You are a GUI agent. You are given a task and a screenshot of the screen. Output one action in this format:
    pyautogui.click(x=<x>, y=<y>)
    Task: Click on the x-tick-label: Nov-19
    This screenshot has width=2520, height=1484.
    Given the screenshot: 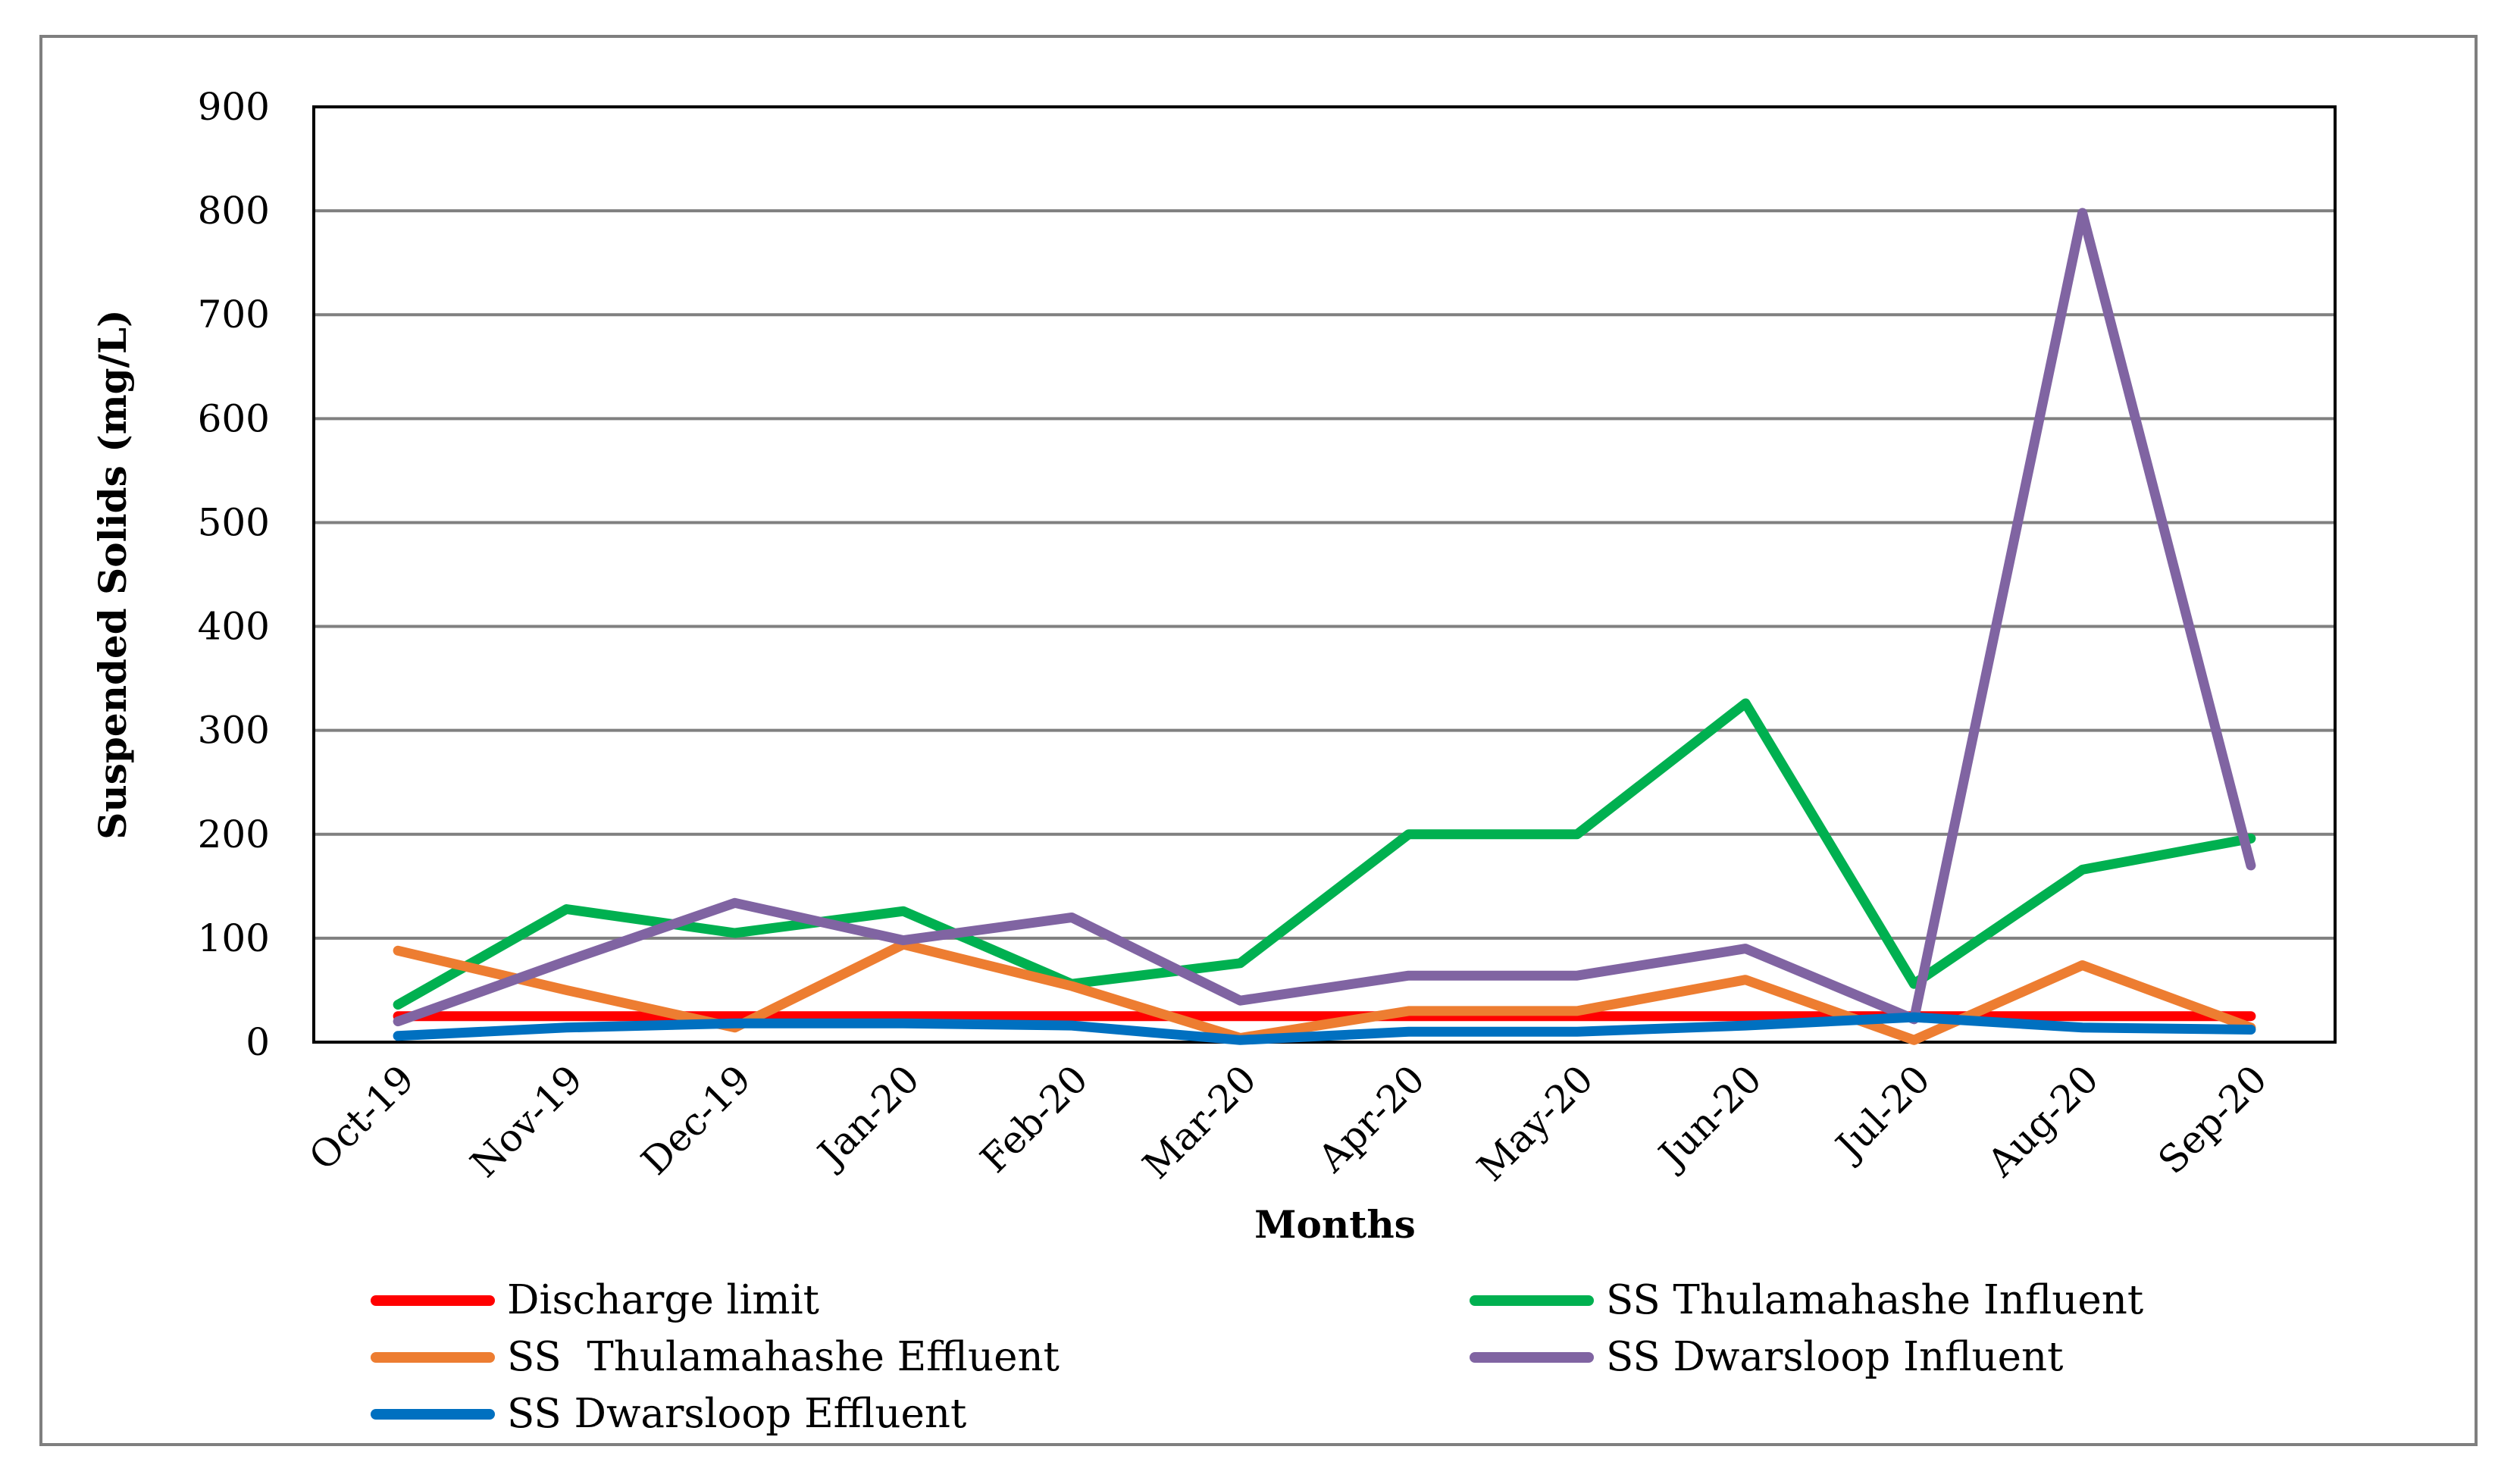 What is the action you would take?
    pyautogui.click(x=526, y=1121)
    